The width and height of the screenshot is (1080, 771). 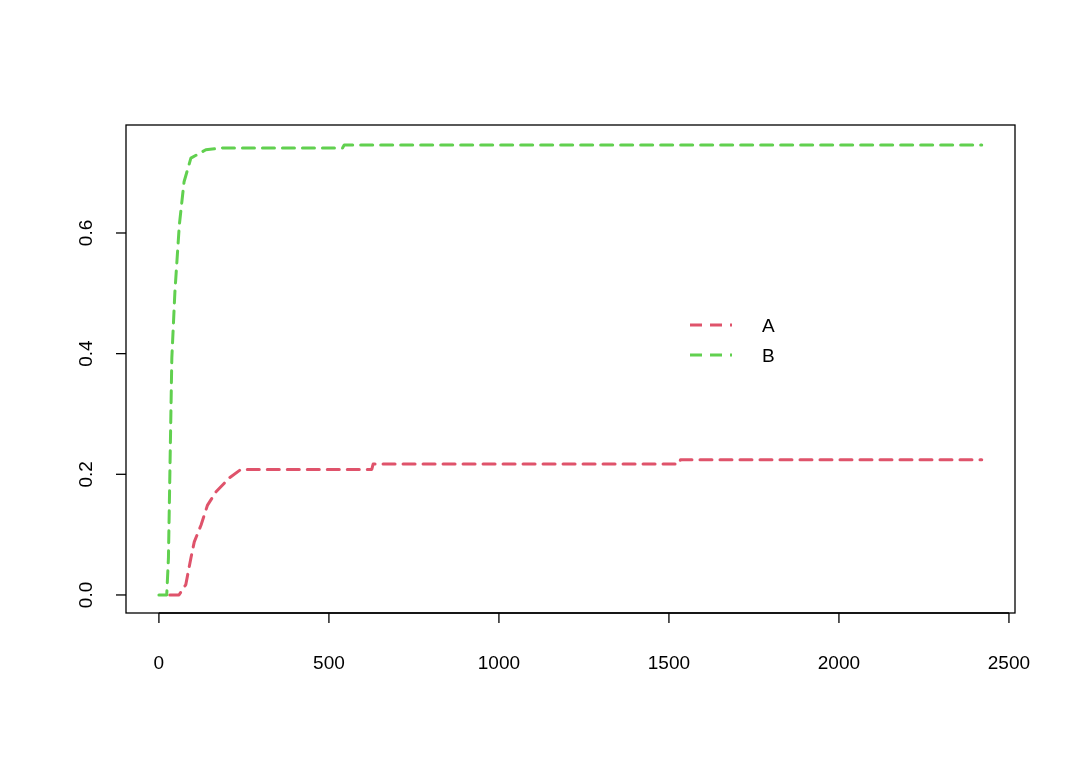 I want to click on x-tick-label: 1500, so click(x=669, y=662).